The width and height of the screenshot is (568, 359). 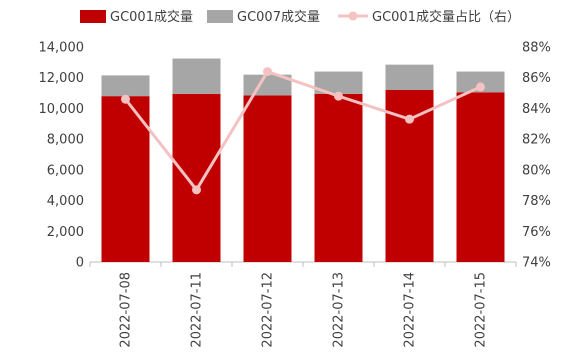 I want to click on y-right-tick-label: 76%, so click(x=536, y=232).